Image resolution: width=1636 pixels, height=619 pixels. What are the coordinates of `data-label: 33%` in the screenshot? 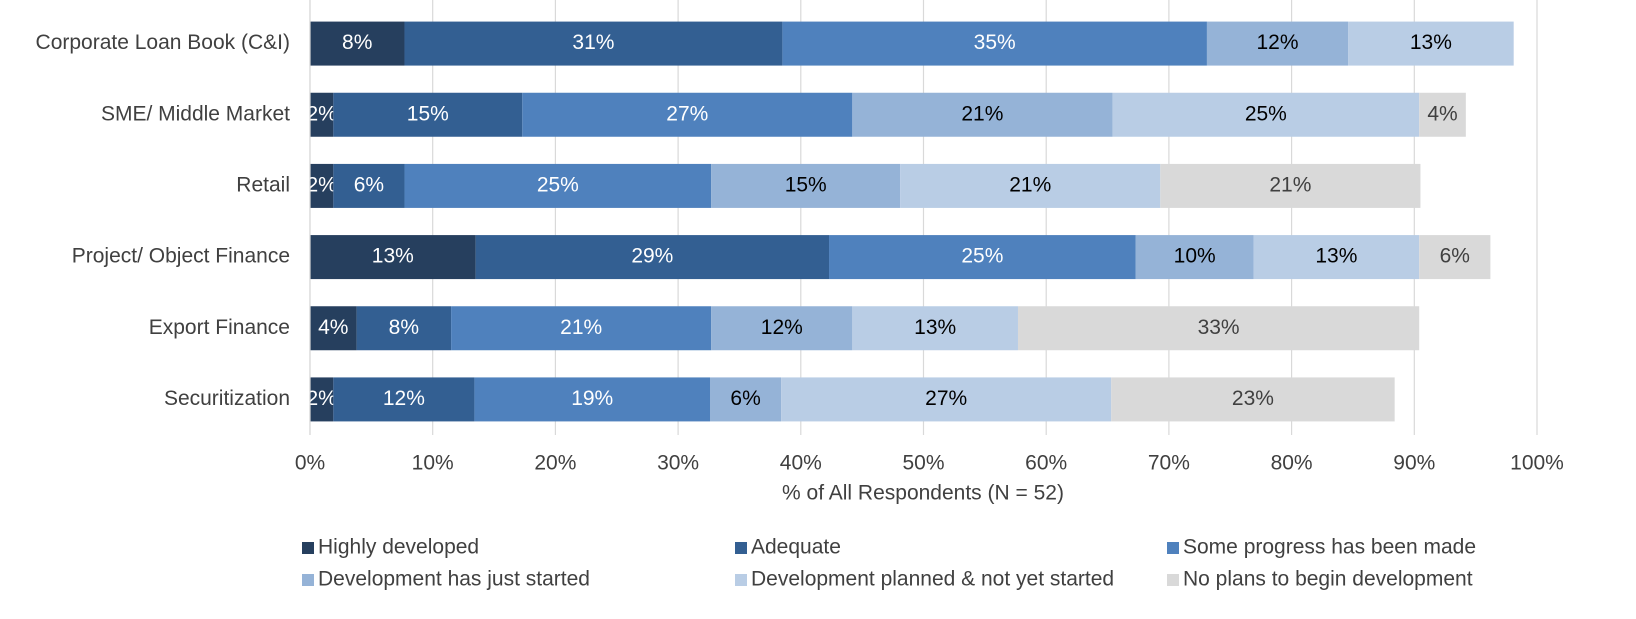 It's located at (1219, 327).